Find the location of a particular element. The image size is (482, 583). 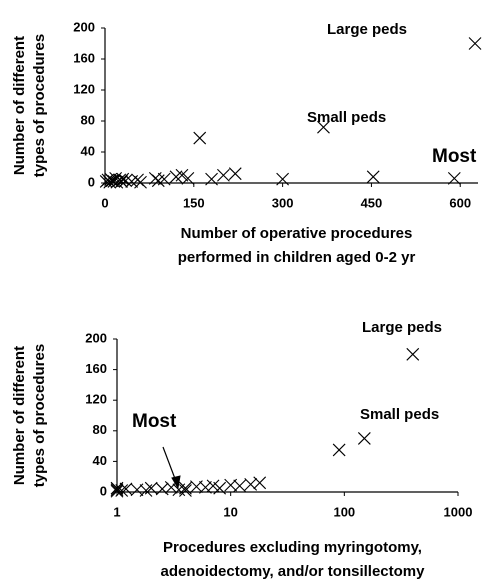

x-tick-label: 100 is located at coordinates (344, 511).